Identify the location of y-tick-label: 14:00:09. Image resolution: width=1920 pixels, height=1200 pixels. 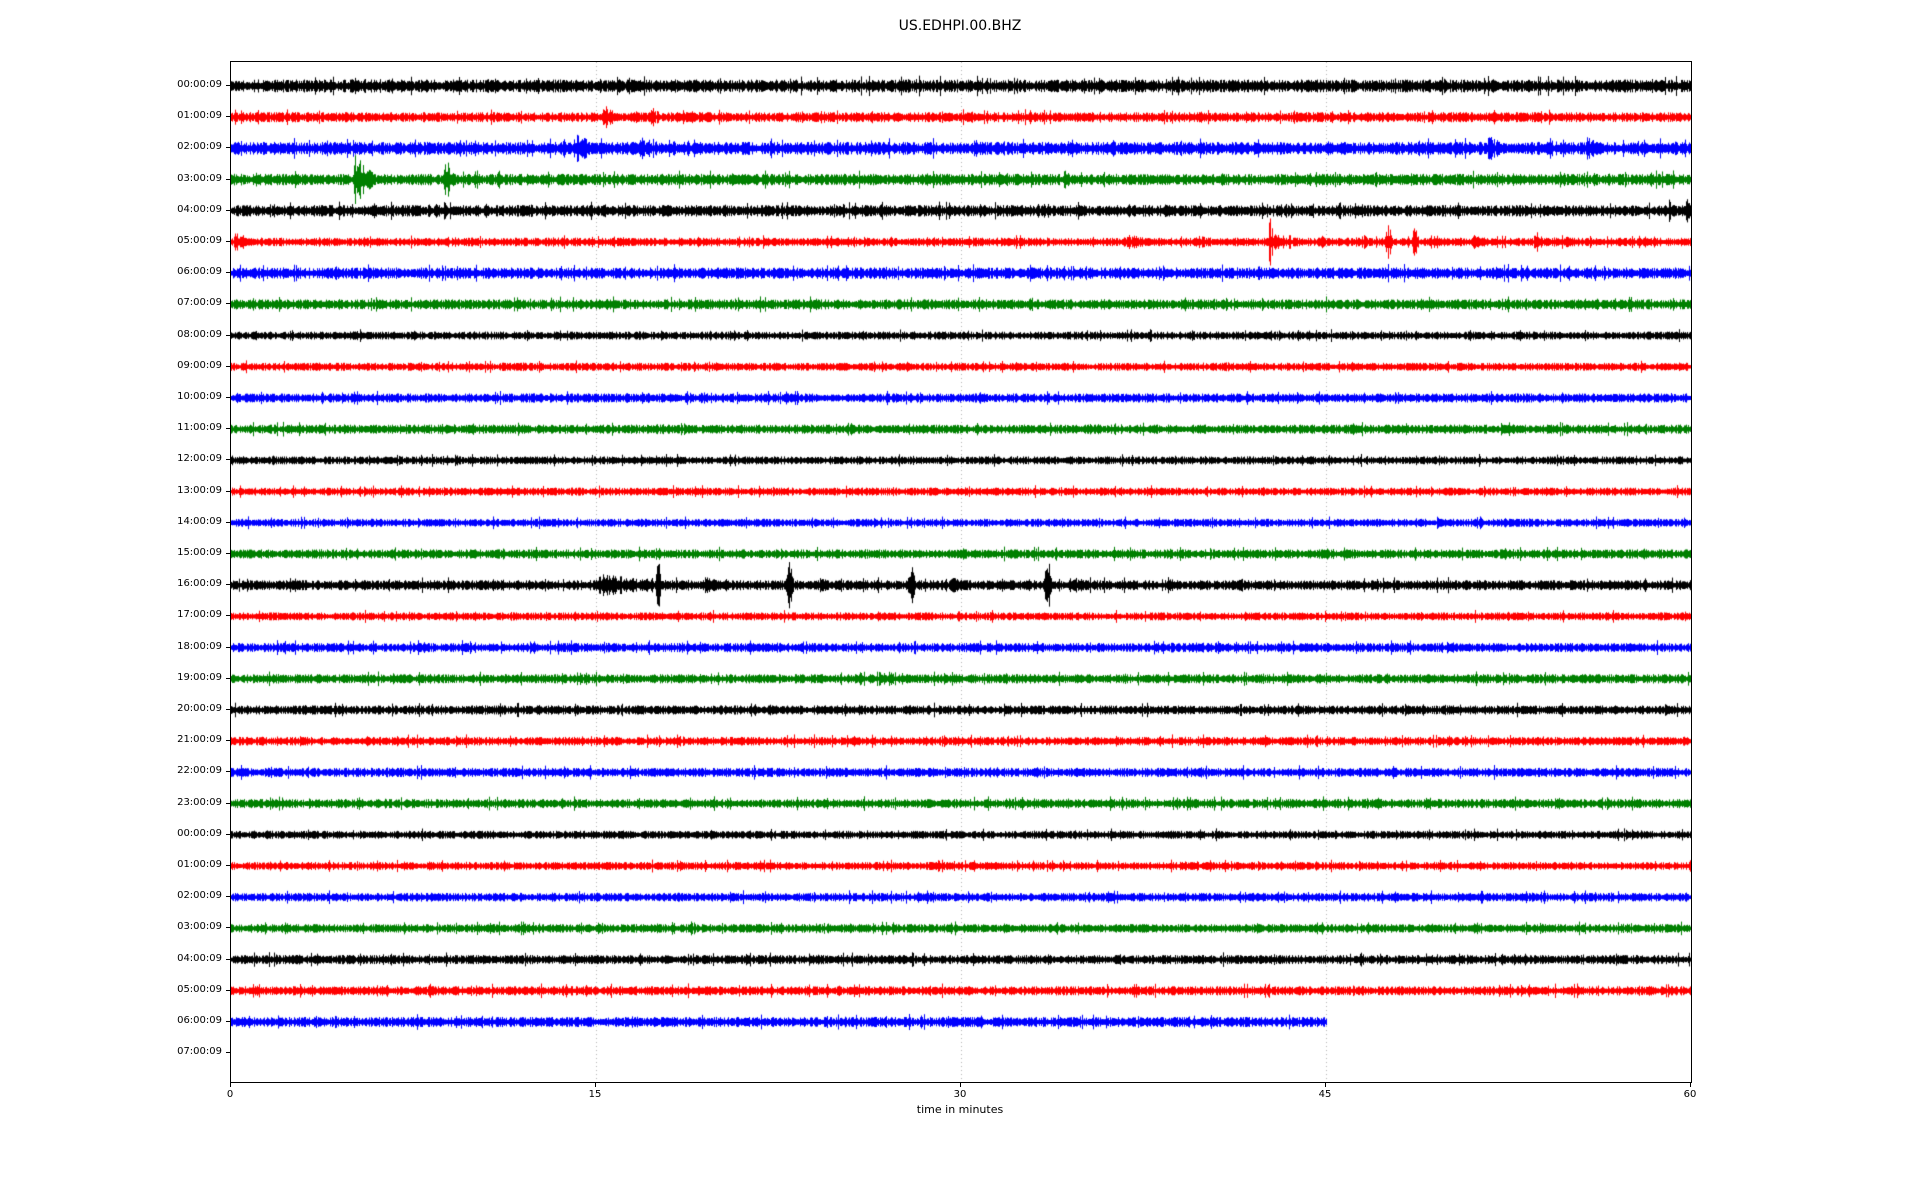
(199, 521).